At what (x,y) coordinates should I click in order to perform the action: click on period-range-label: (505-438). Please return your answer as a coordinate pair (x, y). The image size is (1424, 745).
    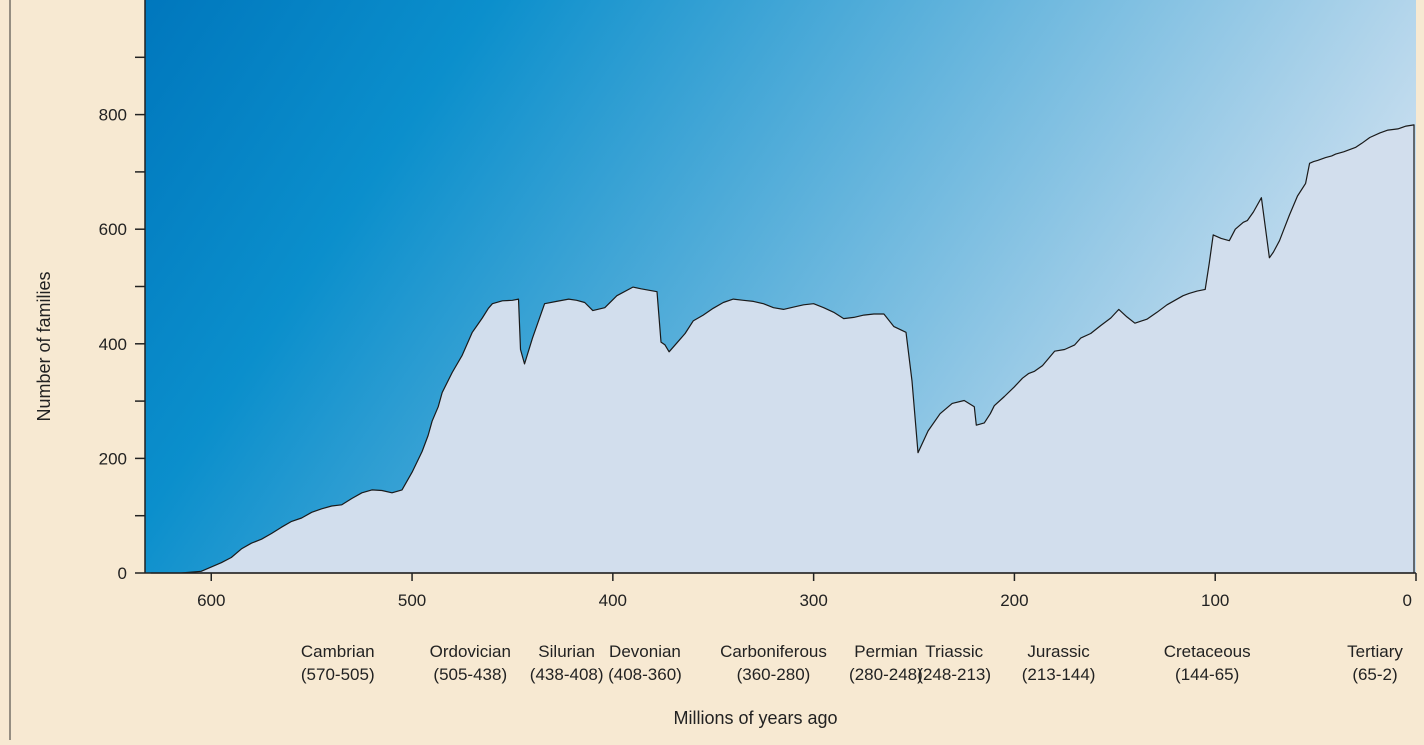
    Looking at the image, I should click on (470, 674).